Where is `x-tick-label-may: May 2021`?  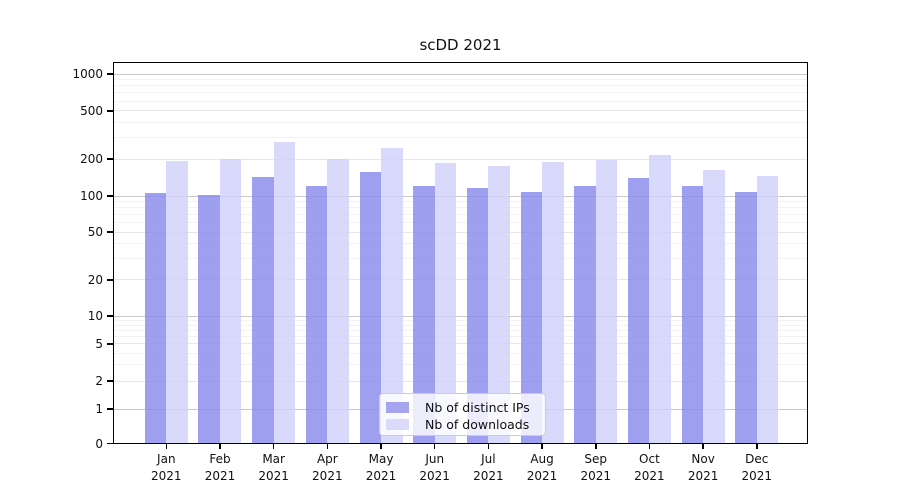
x-tick-label-may: May 2021 is located at coordinates (381, 467).